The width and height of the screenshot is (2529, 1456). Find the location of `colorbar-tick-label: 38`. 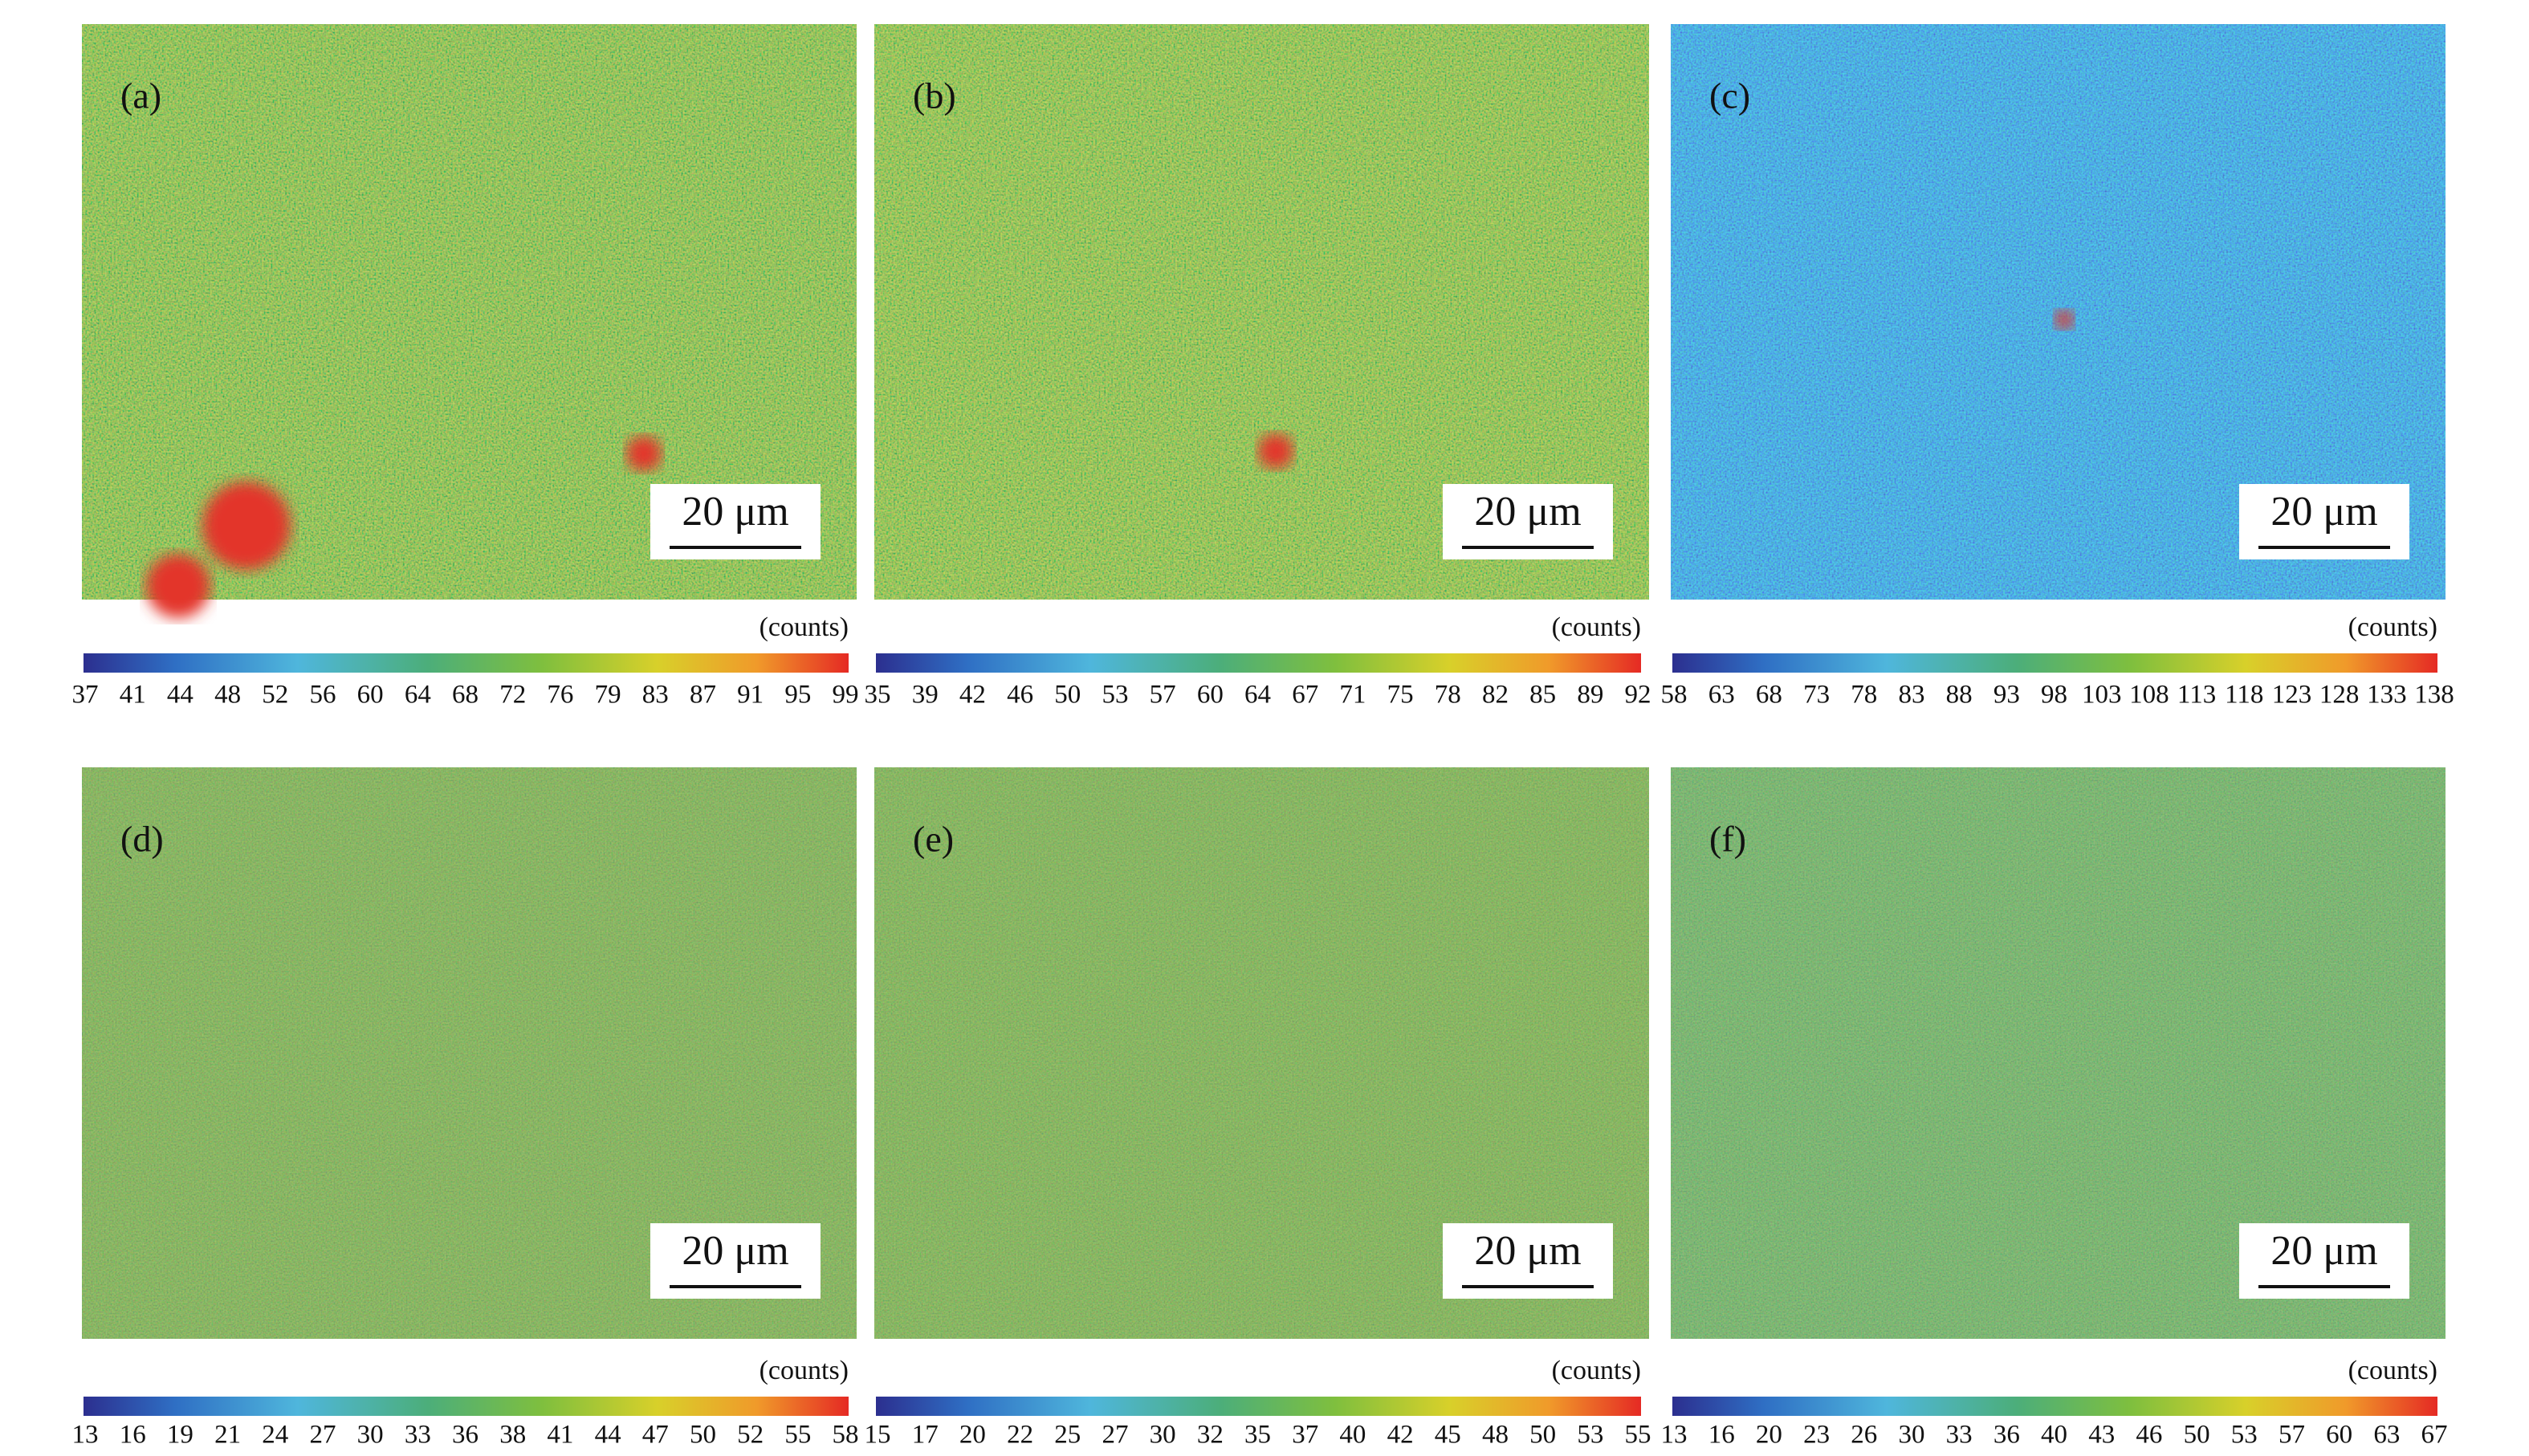

colorbar-tick-label: 38 is located at coordinates (512, 1435).